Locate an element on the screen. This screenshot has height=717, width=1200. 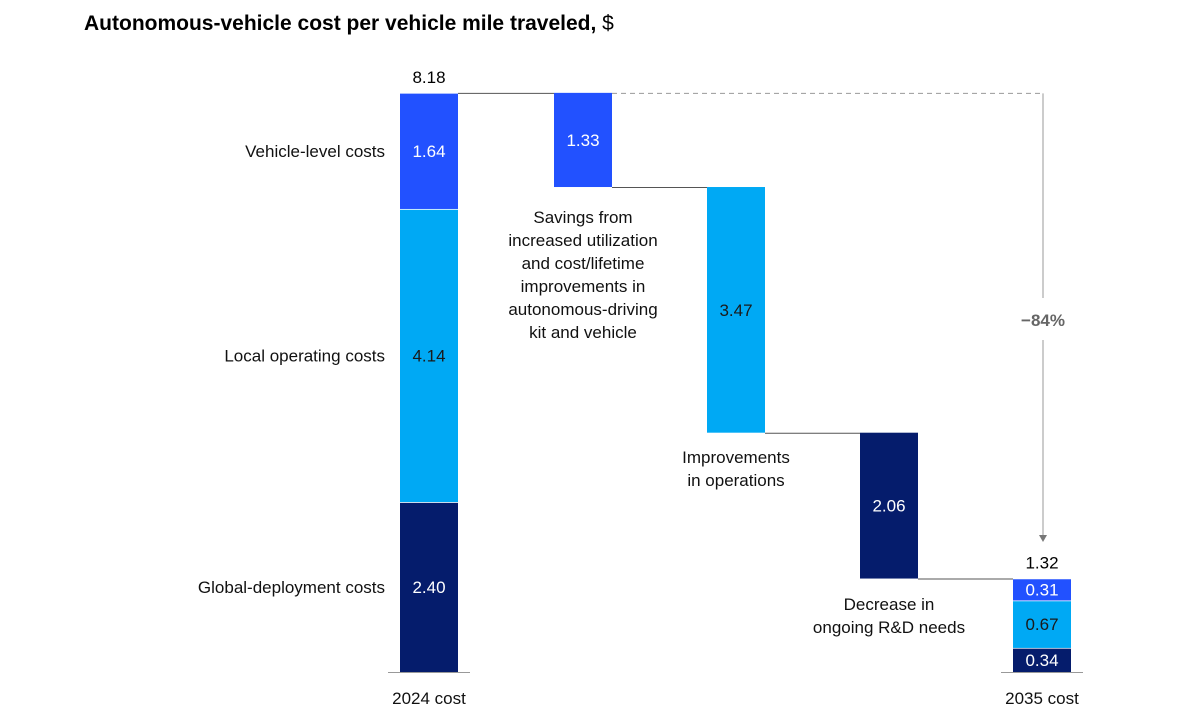
data-label: 3.47 is located at coordinates (735, 310).